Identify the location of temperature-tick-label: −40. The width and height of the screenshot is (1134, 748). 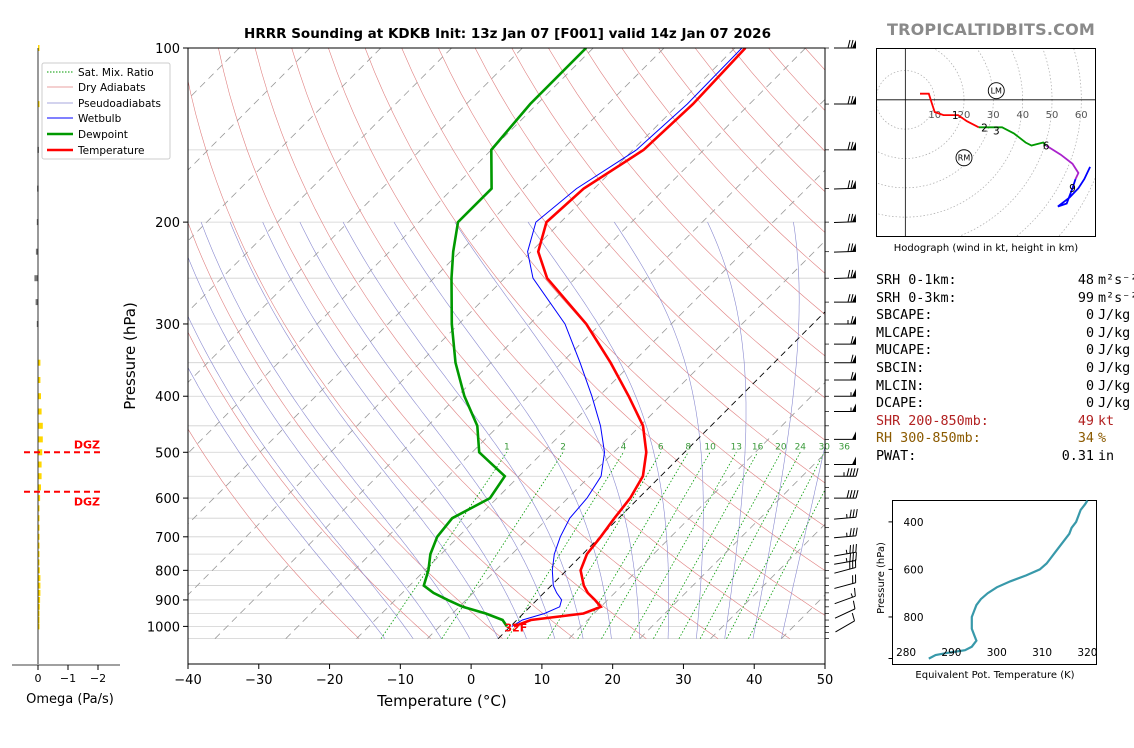
(187, 680).